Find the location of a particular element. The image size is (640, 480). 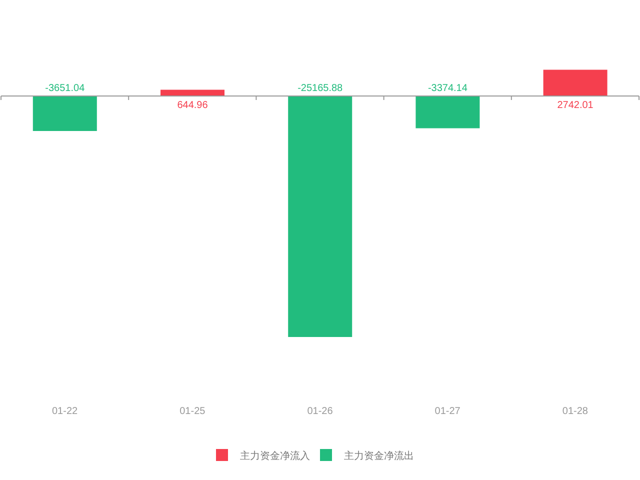

x-tick-label: 01-28 is located at coordinates (575, 412).